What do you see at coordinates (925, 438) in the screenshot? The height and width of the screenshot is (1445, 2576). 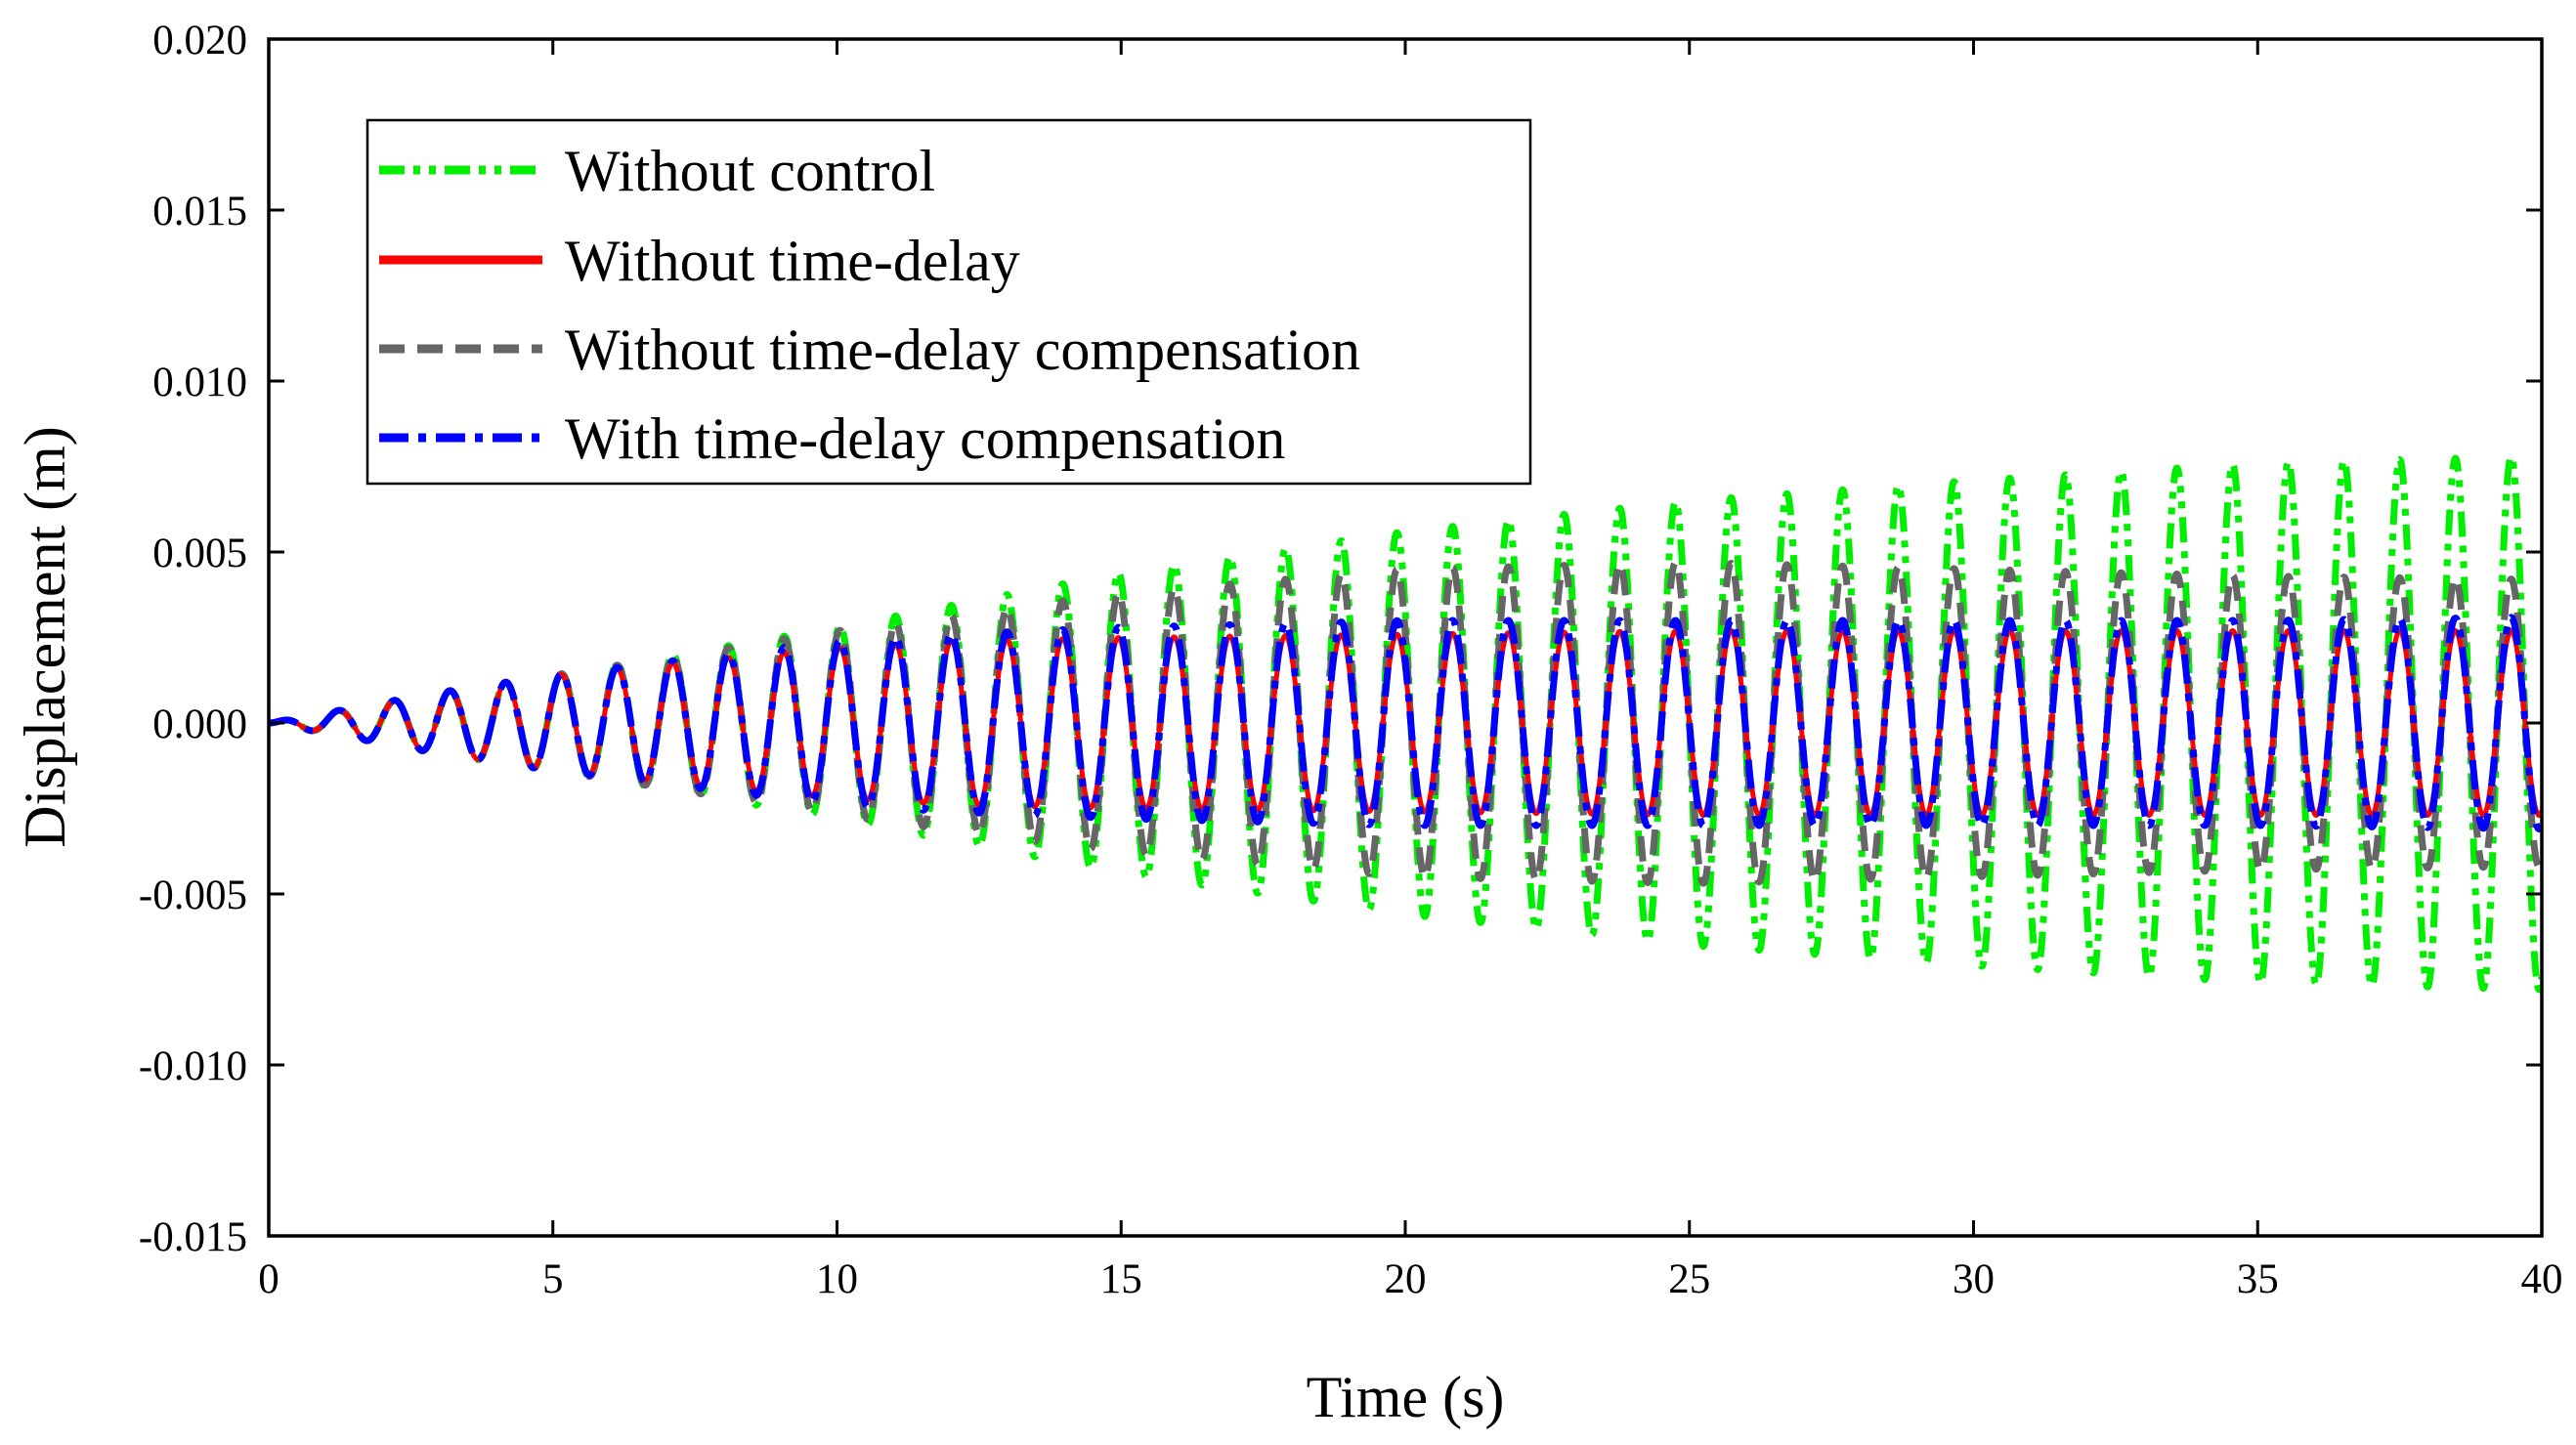 I see `legend-label-4: With time-delay compensation` at bounding box center [925, 438].